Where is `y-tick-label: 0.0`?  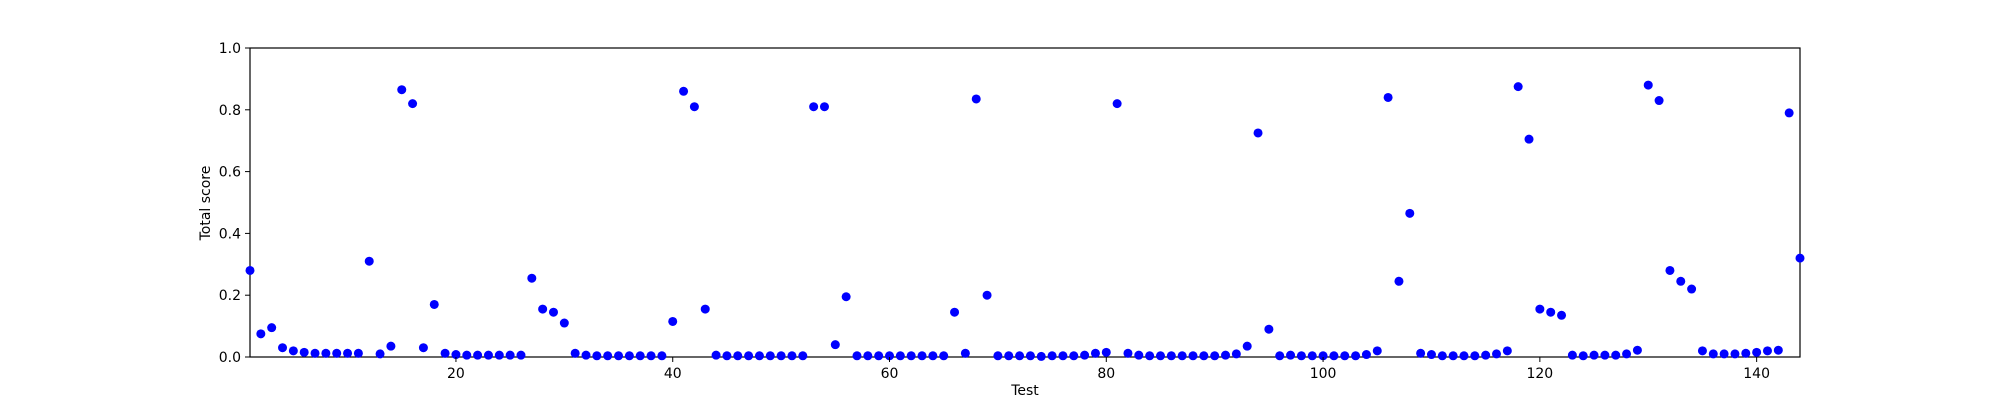 y-tick-label: 0.0 is located at coordinates (230, 358).